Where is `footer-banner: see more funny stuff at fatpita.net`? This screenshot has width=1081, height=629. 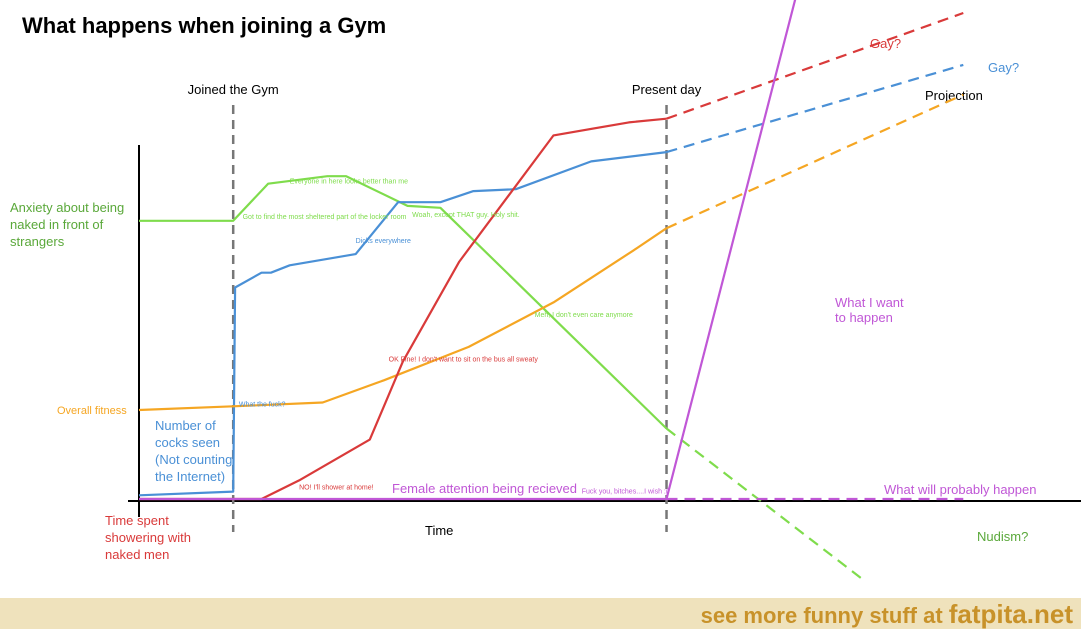 footer-banner: see more funny stuff at fatpita.net is located at coordinates (540, 613).